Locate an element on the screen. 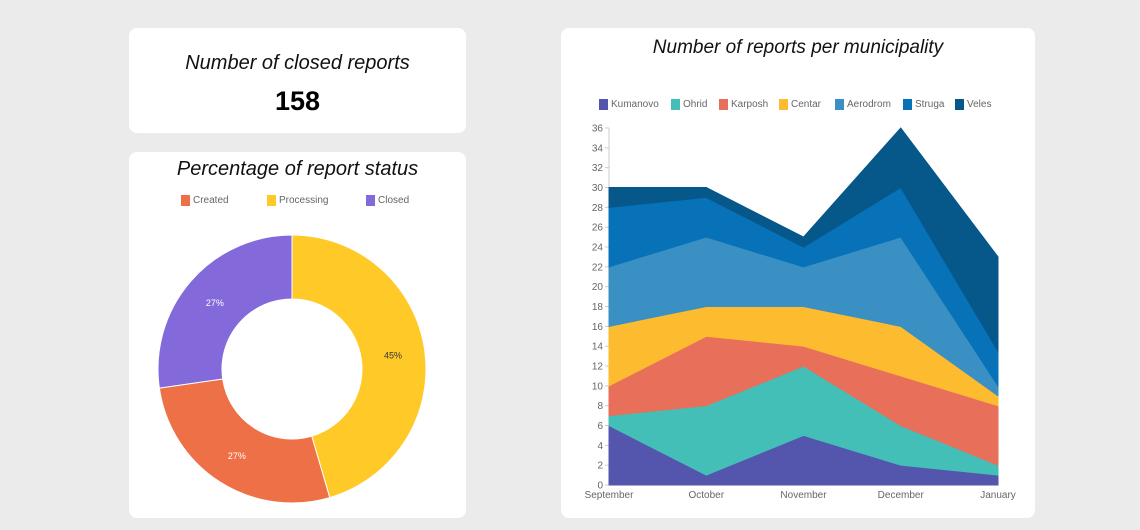  legend-item-processing: Processing is located at coordinates (297, 200).